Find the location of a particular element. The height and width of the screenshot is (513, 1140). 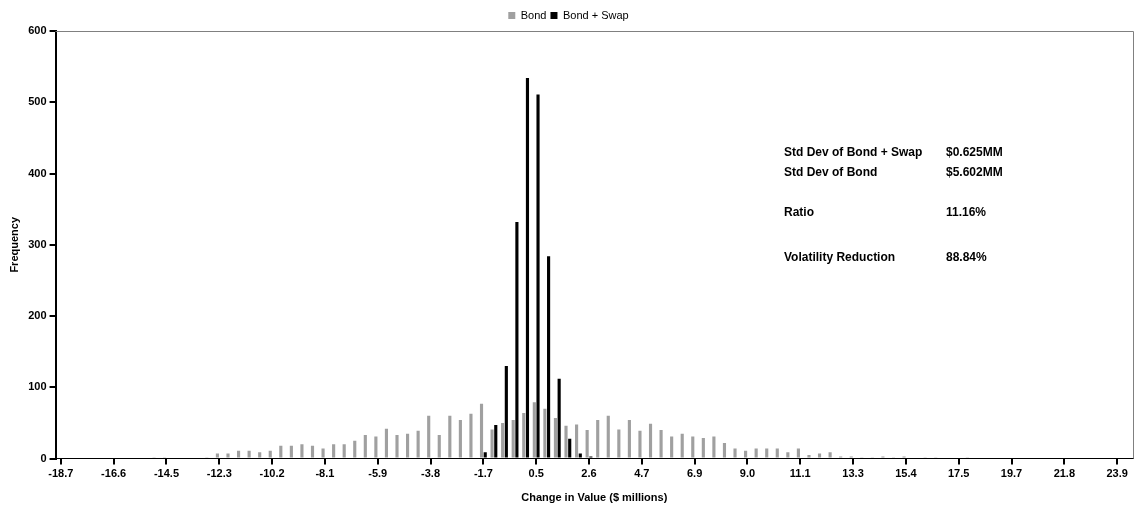

y-tick-label: 400 is located at coordinates (37, 172).